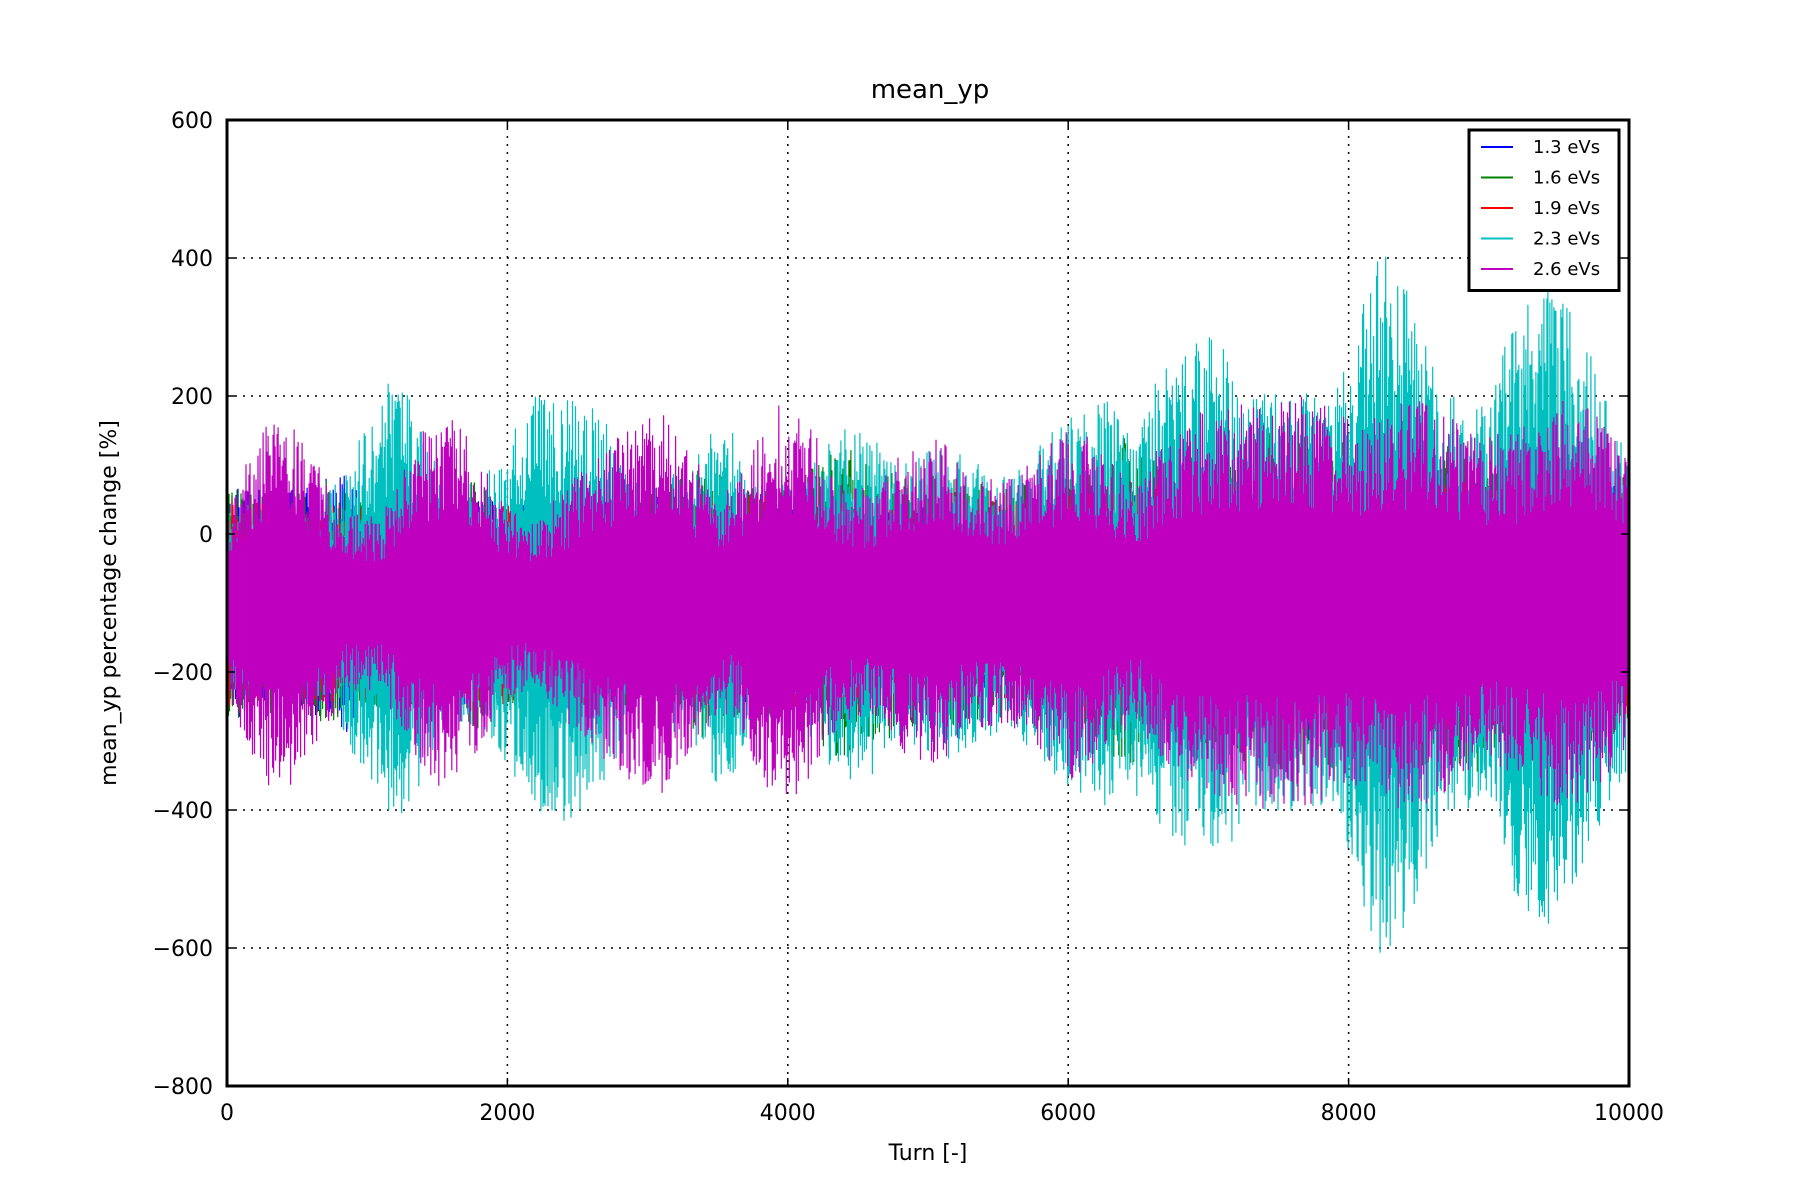 The height and width of the screenshot is (1200, 1800). What do you see at coordinates (183, 811) in the screenshot?
I see `y-tick-label: −400` at bounding box center [183, 811].